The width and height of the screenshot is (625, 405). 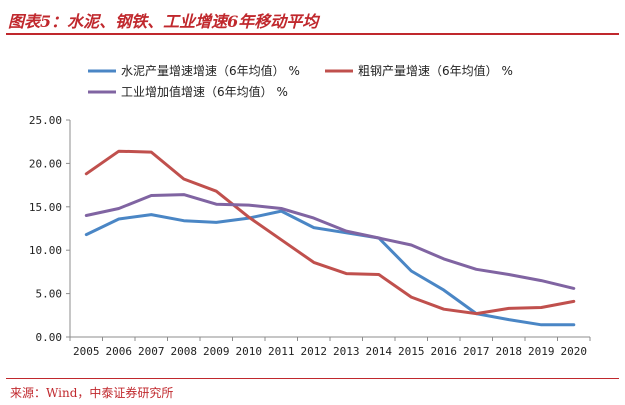 I want to click on y-tick-label: 5.00, so click(x=49, y=294).